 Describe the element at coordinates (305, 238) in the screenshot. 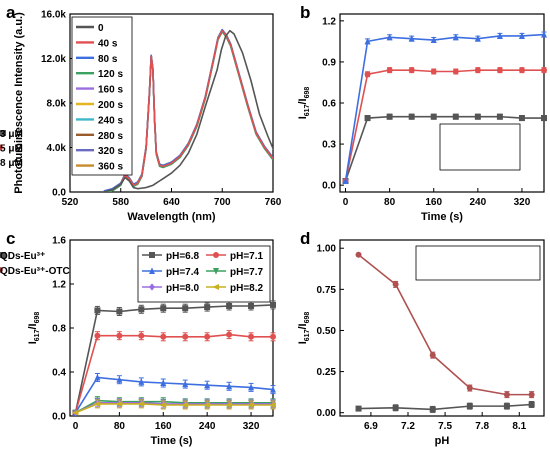

I see `panel-label-d: d` at that location.